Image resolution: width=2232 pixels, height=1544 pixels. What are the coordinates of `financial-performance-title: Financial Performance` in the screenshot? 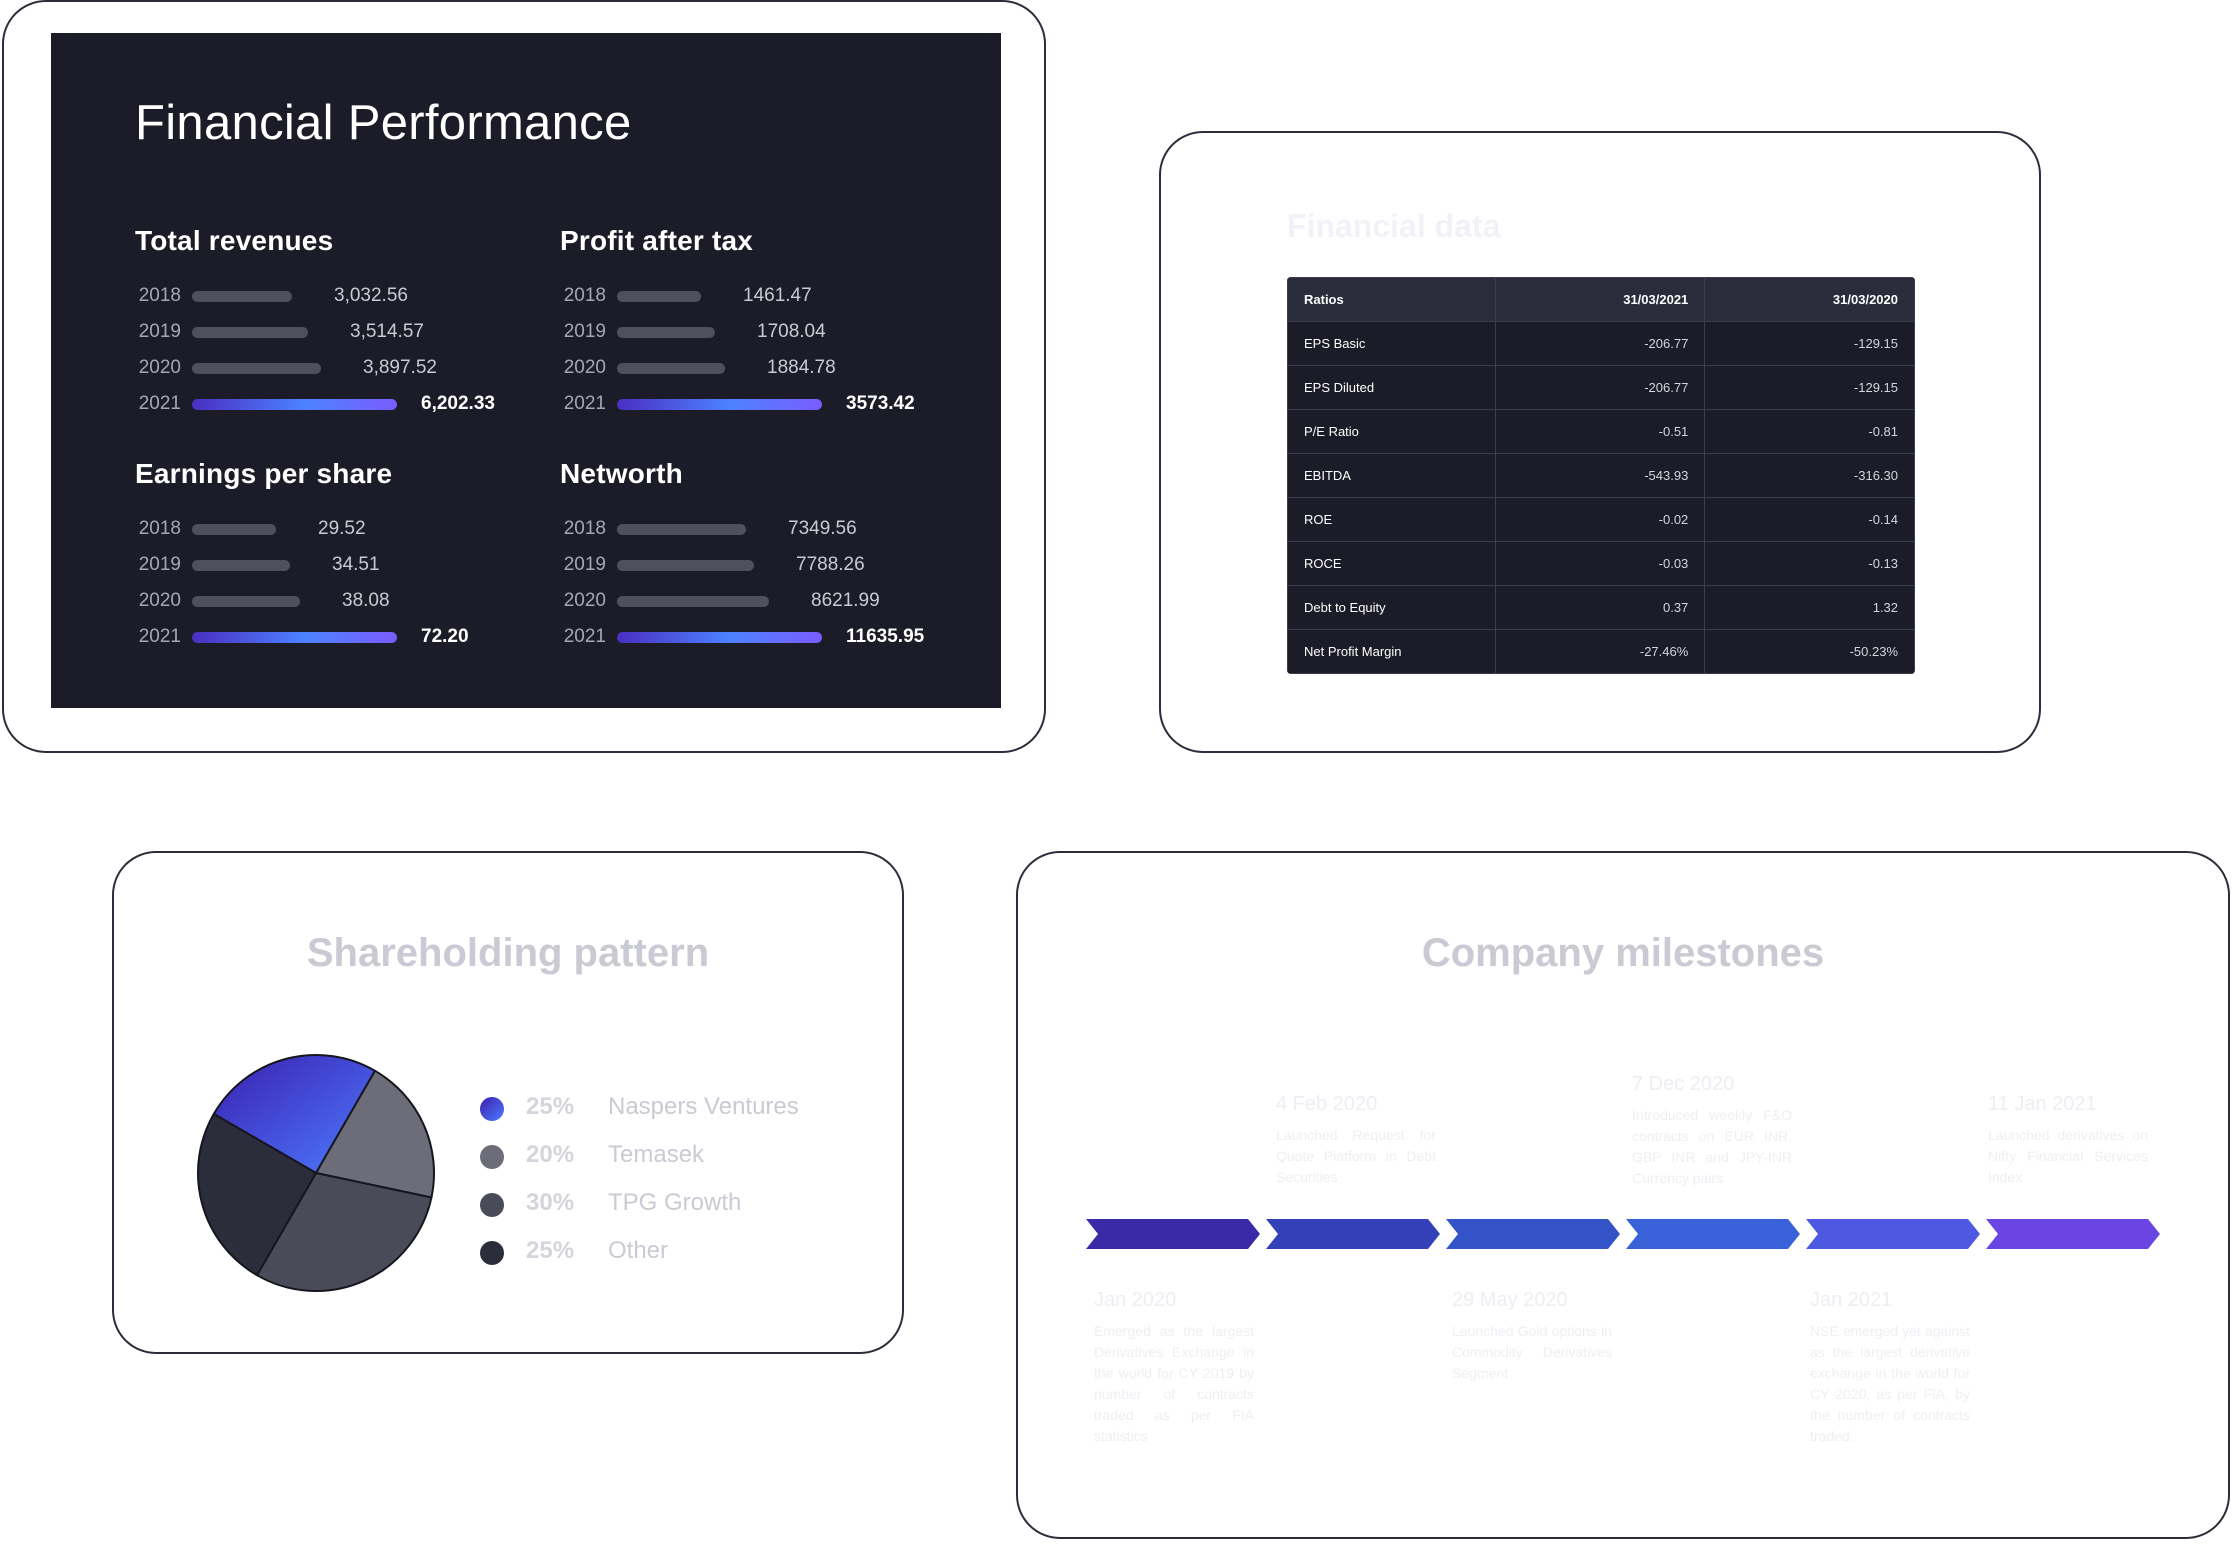 It's located at (383, 123).